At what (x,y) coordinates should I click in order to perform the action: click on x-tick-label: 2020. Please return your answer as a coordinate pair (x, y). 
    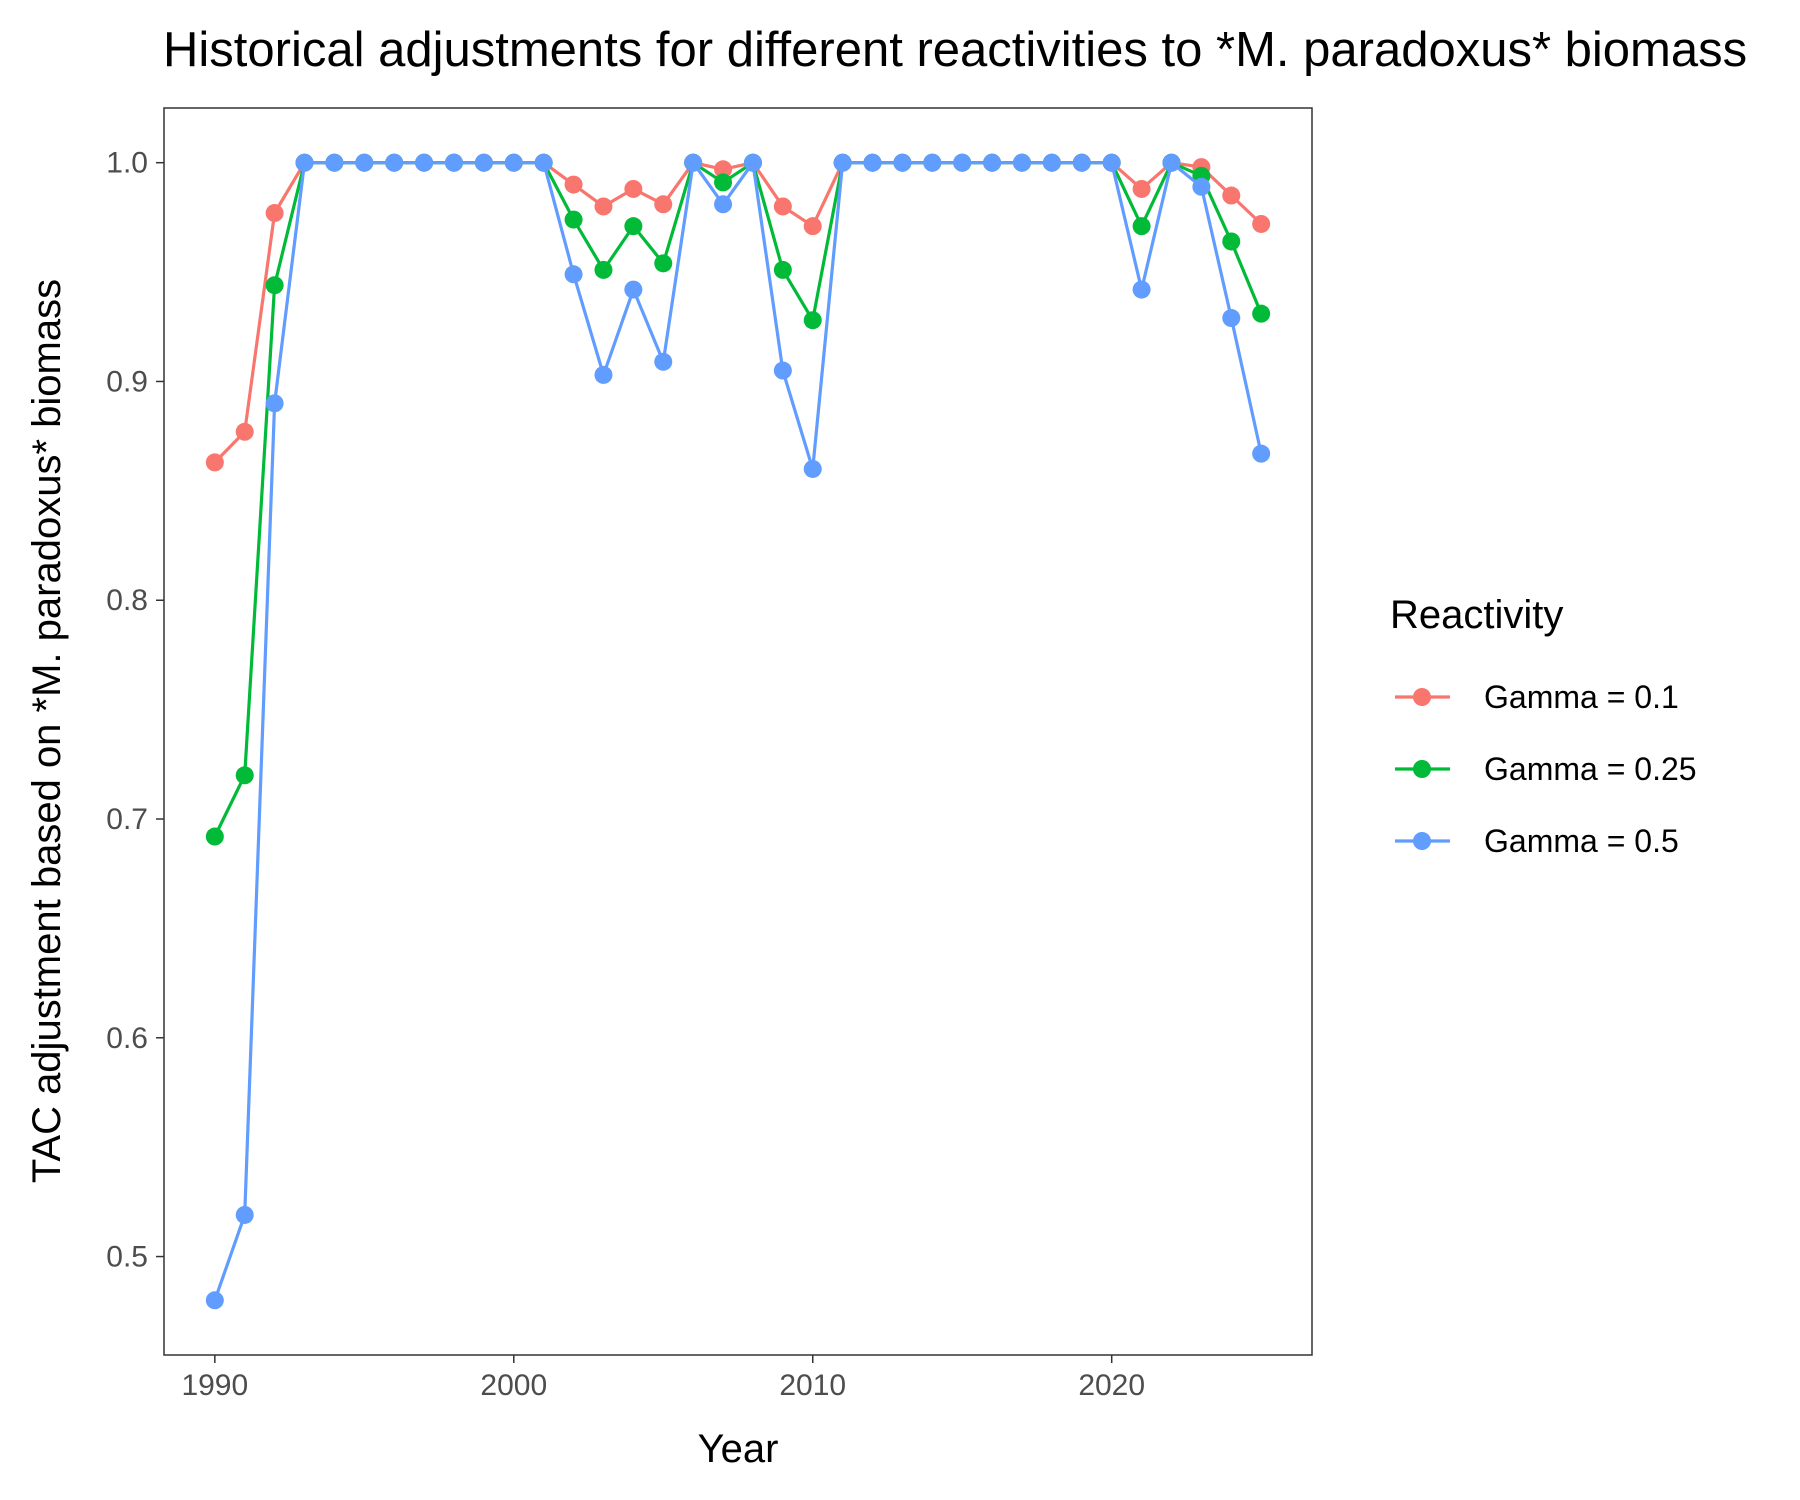
    Looking at the image, I should click on (1111, 1385).